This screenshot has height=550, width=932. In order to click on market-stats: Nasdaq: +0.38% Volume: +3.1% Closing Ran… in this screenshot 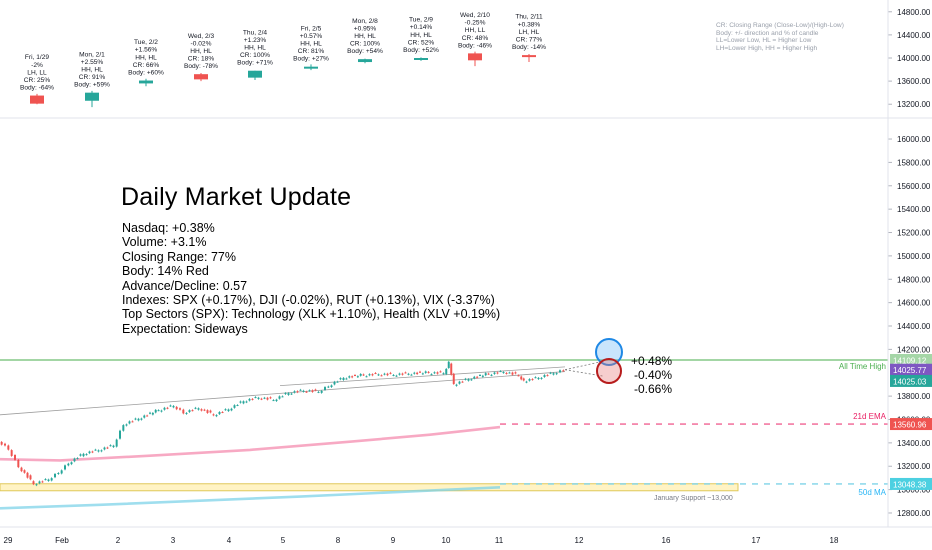, I will do `click(311, 278)`.